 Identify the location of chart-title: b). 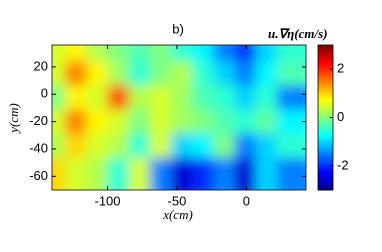
(178, 28).